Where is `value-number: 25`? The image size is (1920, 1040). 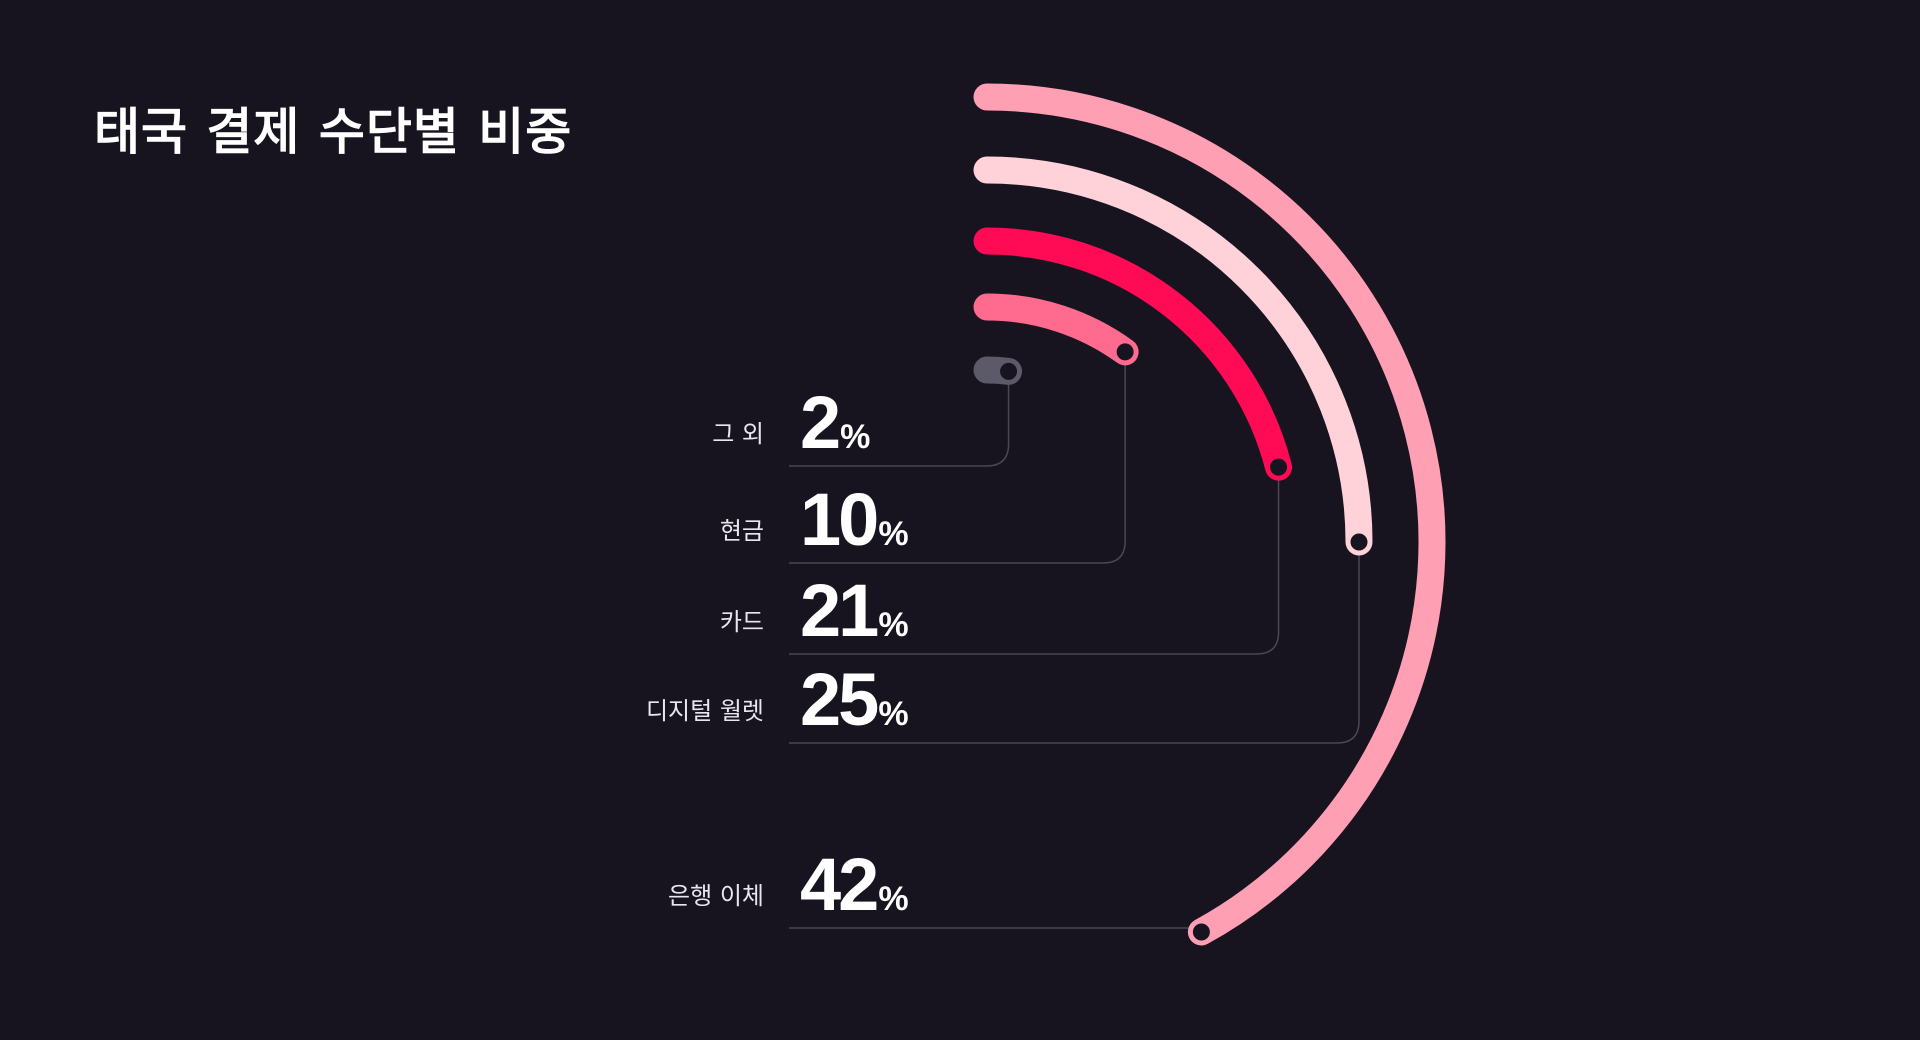
value-number: 25 is located at coordinates (839, 699).